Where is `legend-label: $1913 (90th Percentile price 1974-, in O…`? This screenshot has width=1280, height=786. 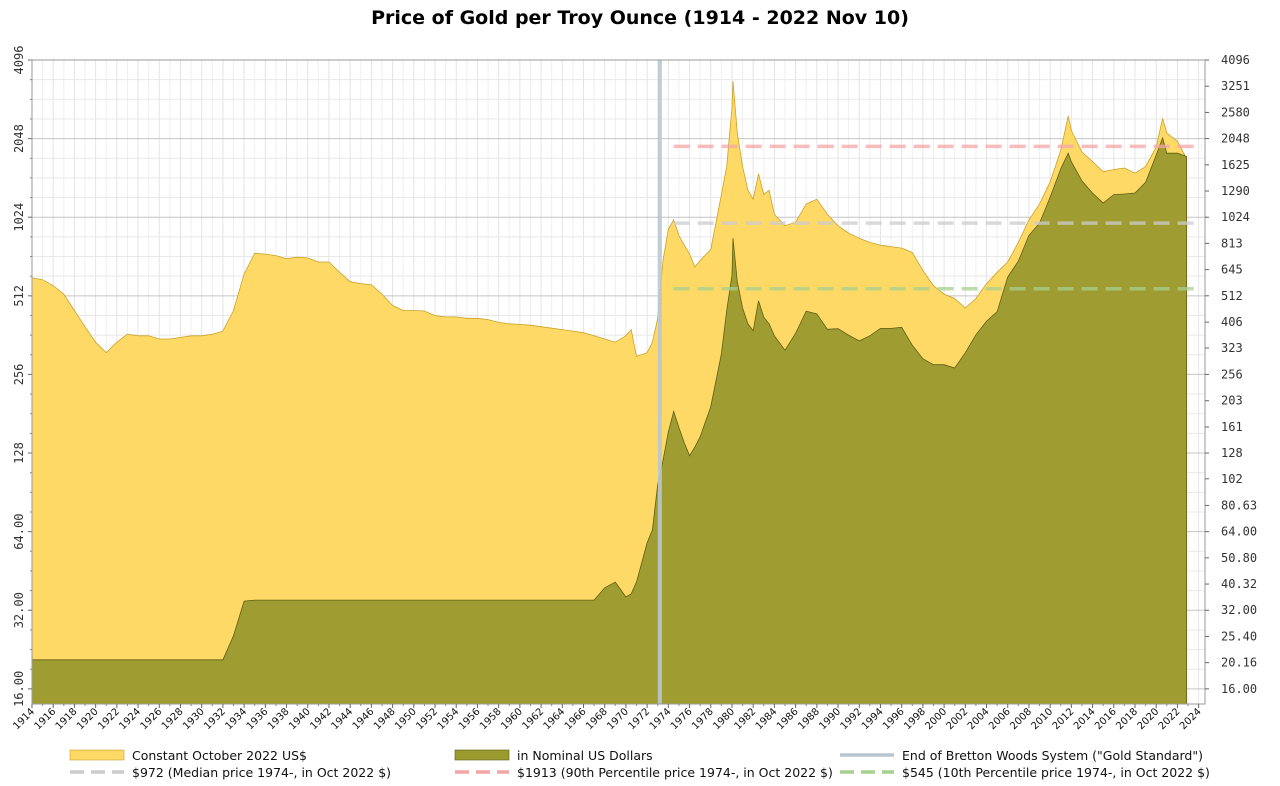 legend-label: $1913 (90th Percentile price 1974-, in O… is located at coordinates (675, 772).